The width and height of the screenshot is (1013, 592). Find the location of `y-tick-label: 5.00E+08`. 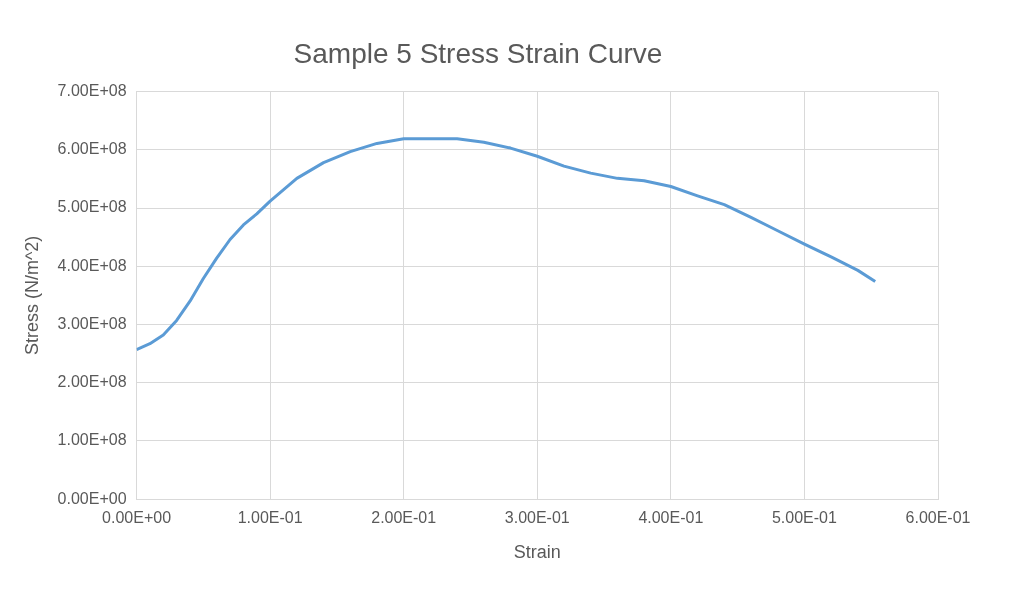

y-tick-label: 5.00E+08 is located at coordinates (92, 207).